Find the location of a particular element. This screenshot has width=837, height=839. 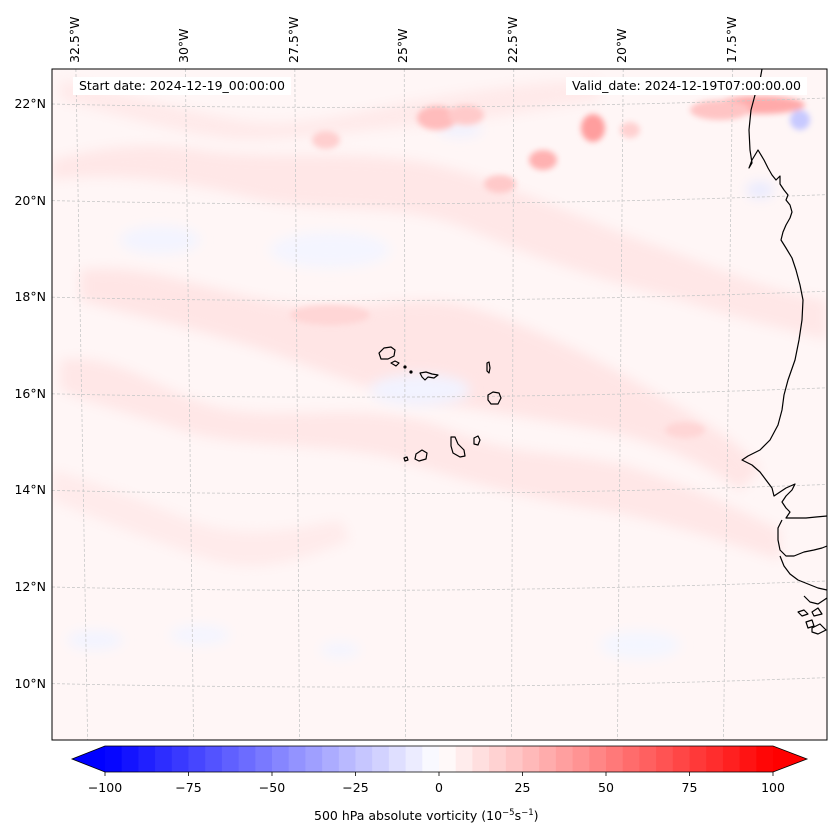

island-sao-nicolau-islet is located at coordinates (411, 372).